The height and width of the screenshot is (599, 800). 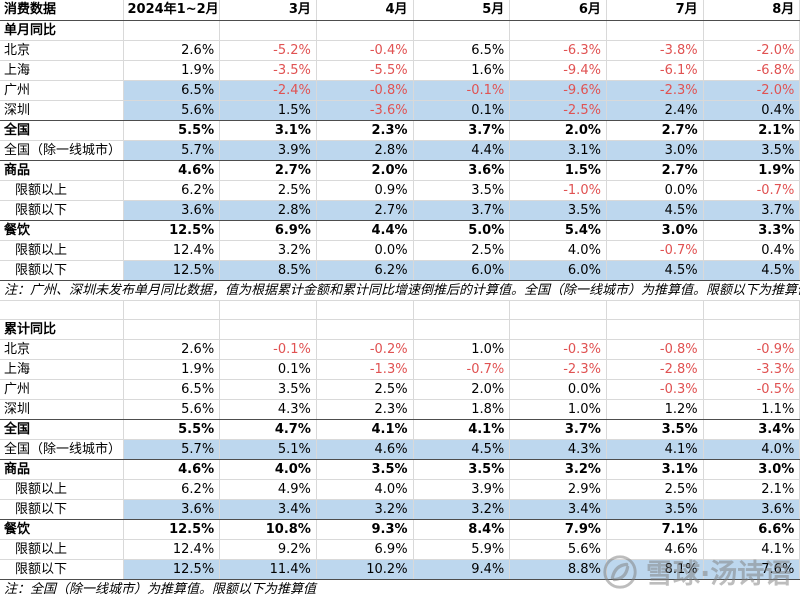 I want to click on column-header: 2024年1~2月, so click(x=172, y=10).